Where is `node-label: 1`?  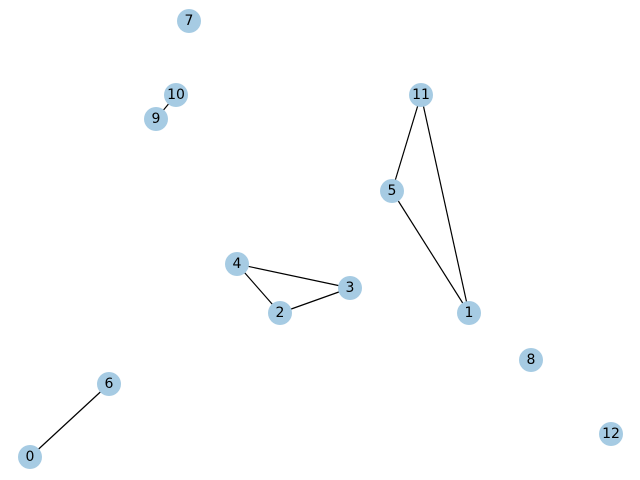
node-label: 1 is located at coordinates (469, 313).